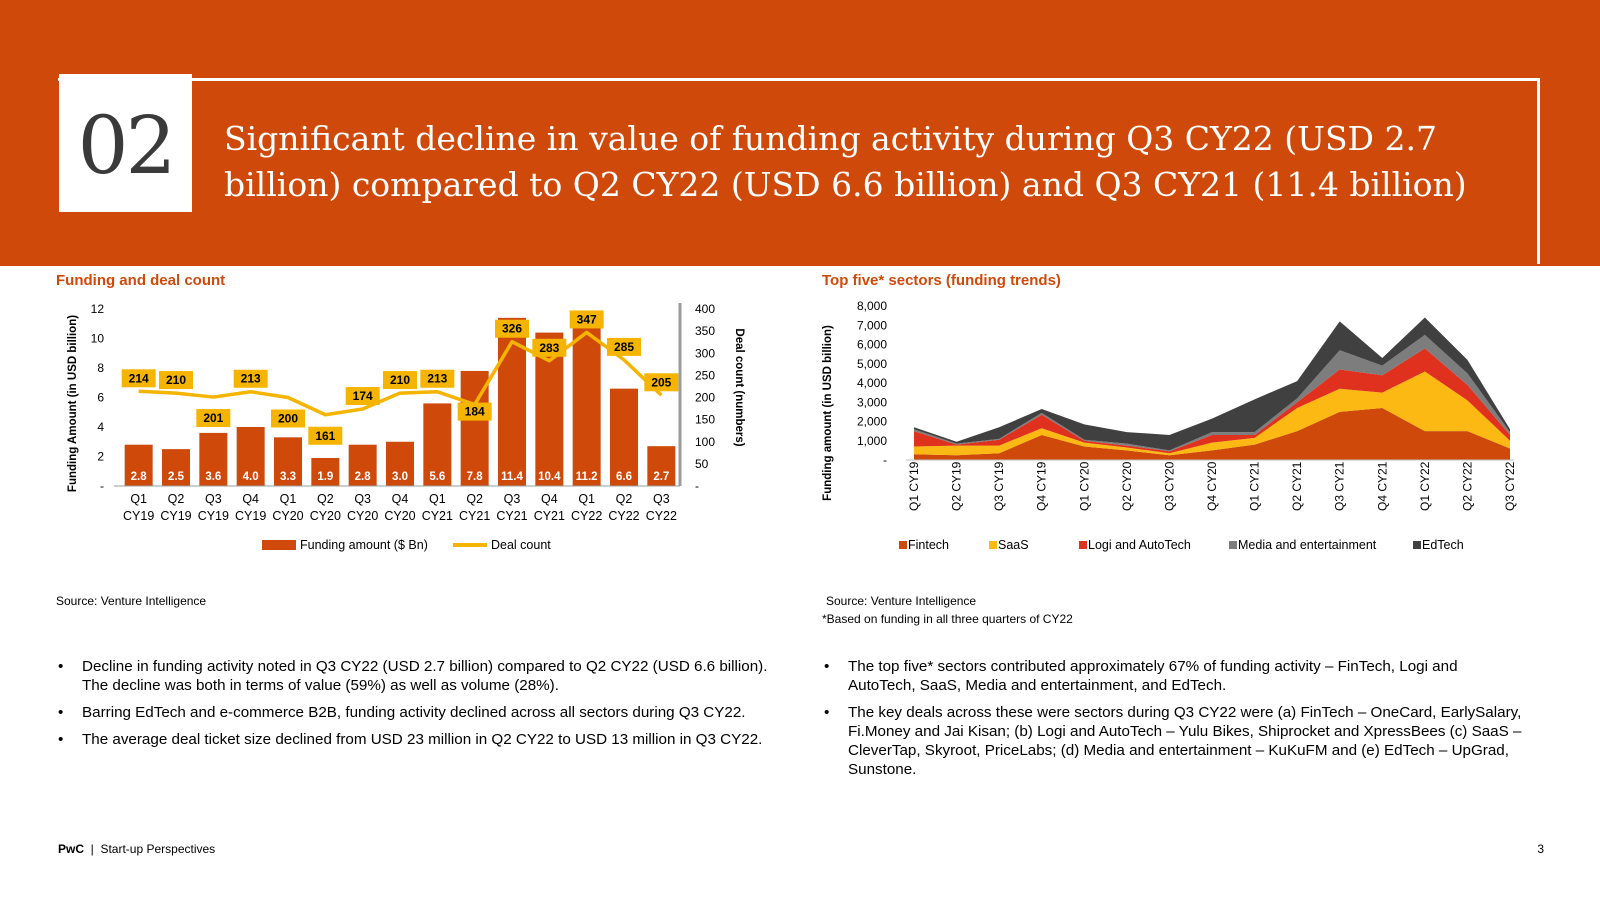 The width and height of the screenshot is (1600, 900). I want to click on right-chart-subtitle: Top five* sectors (funding trends), so click(941, 280).